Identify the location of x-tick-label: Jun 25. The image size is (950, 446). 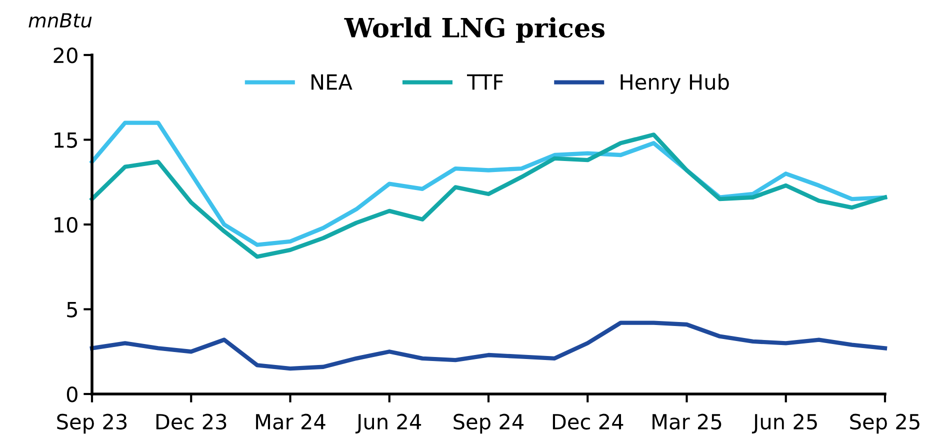
(784, 424).